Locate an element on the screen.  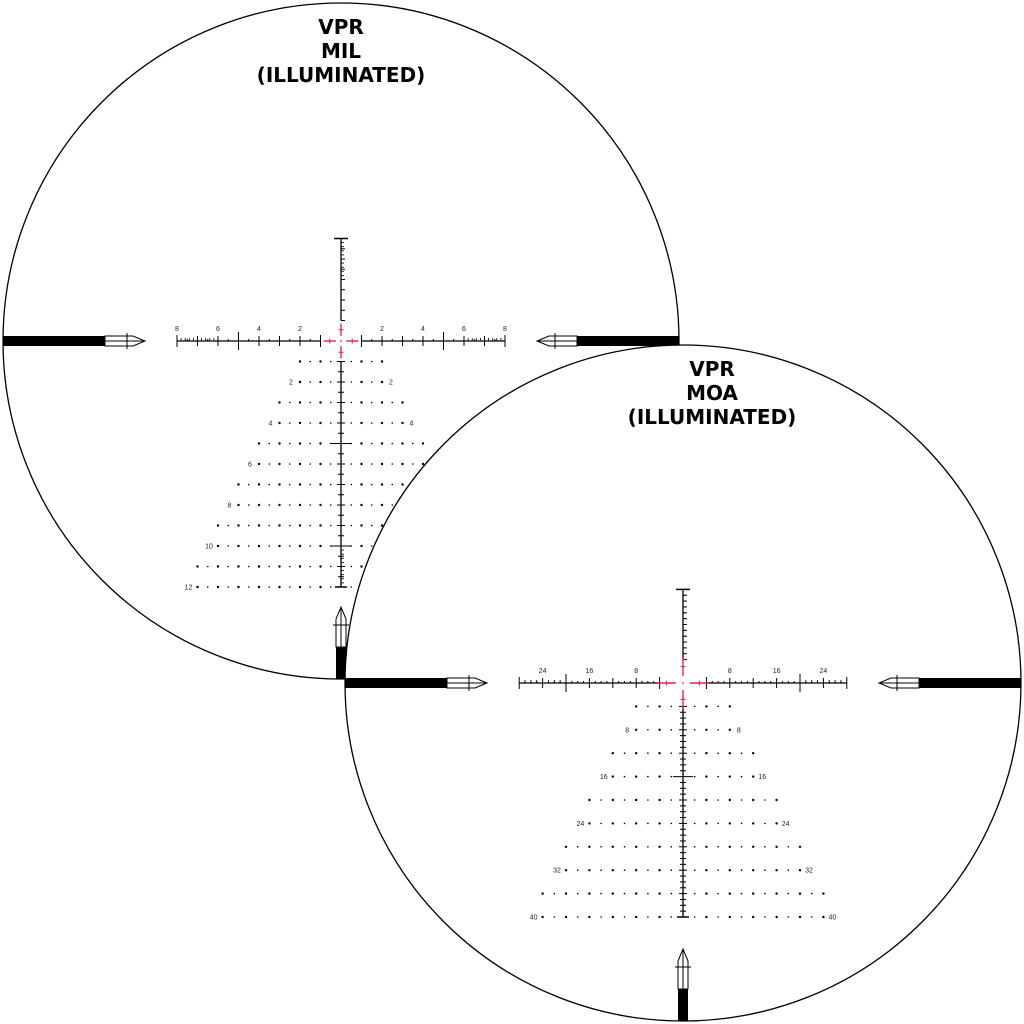
post-right is located at coordinates (607, 341).